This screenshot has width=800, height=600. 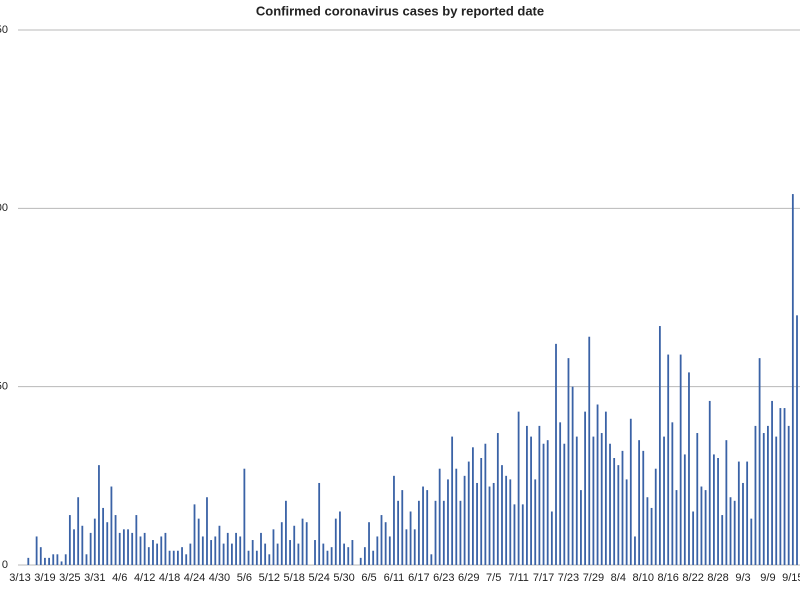 I want to click on x-tick-label: 4/6, so click(x=119, y=578).